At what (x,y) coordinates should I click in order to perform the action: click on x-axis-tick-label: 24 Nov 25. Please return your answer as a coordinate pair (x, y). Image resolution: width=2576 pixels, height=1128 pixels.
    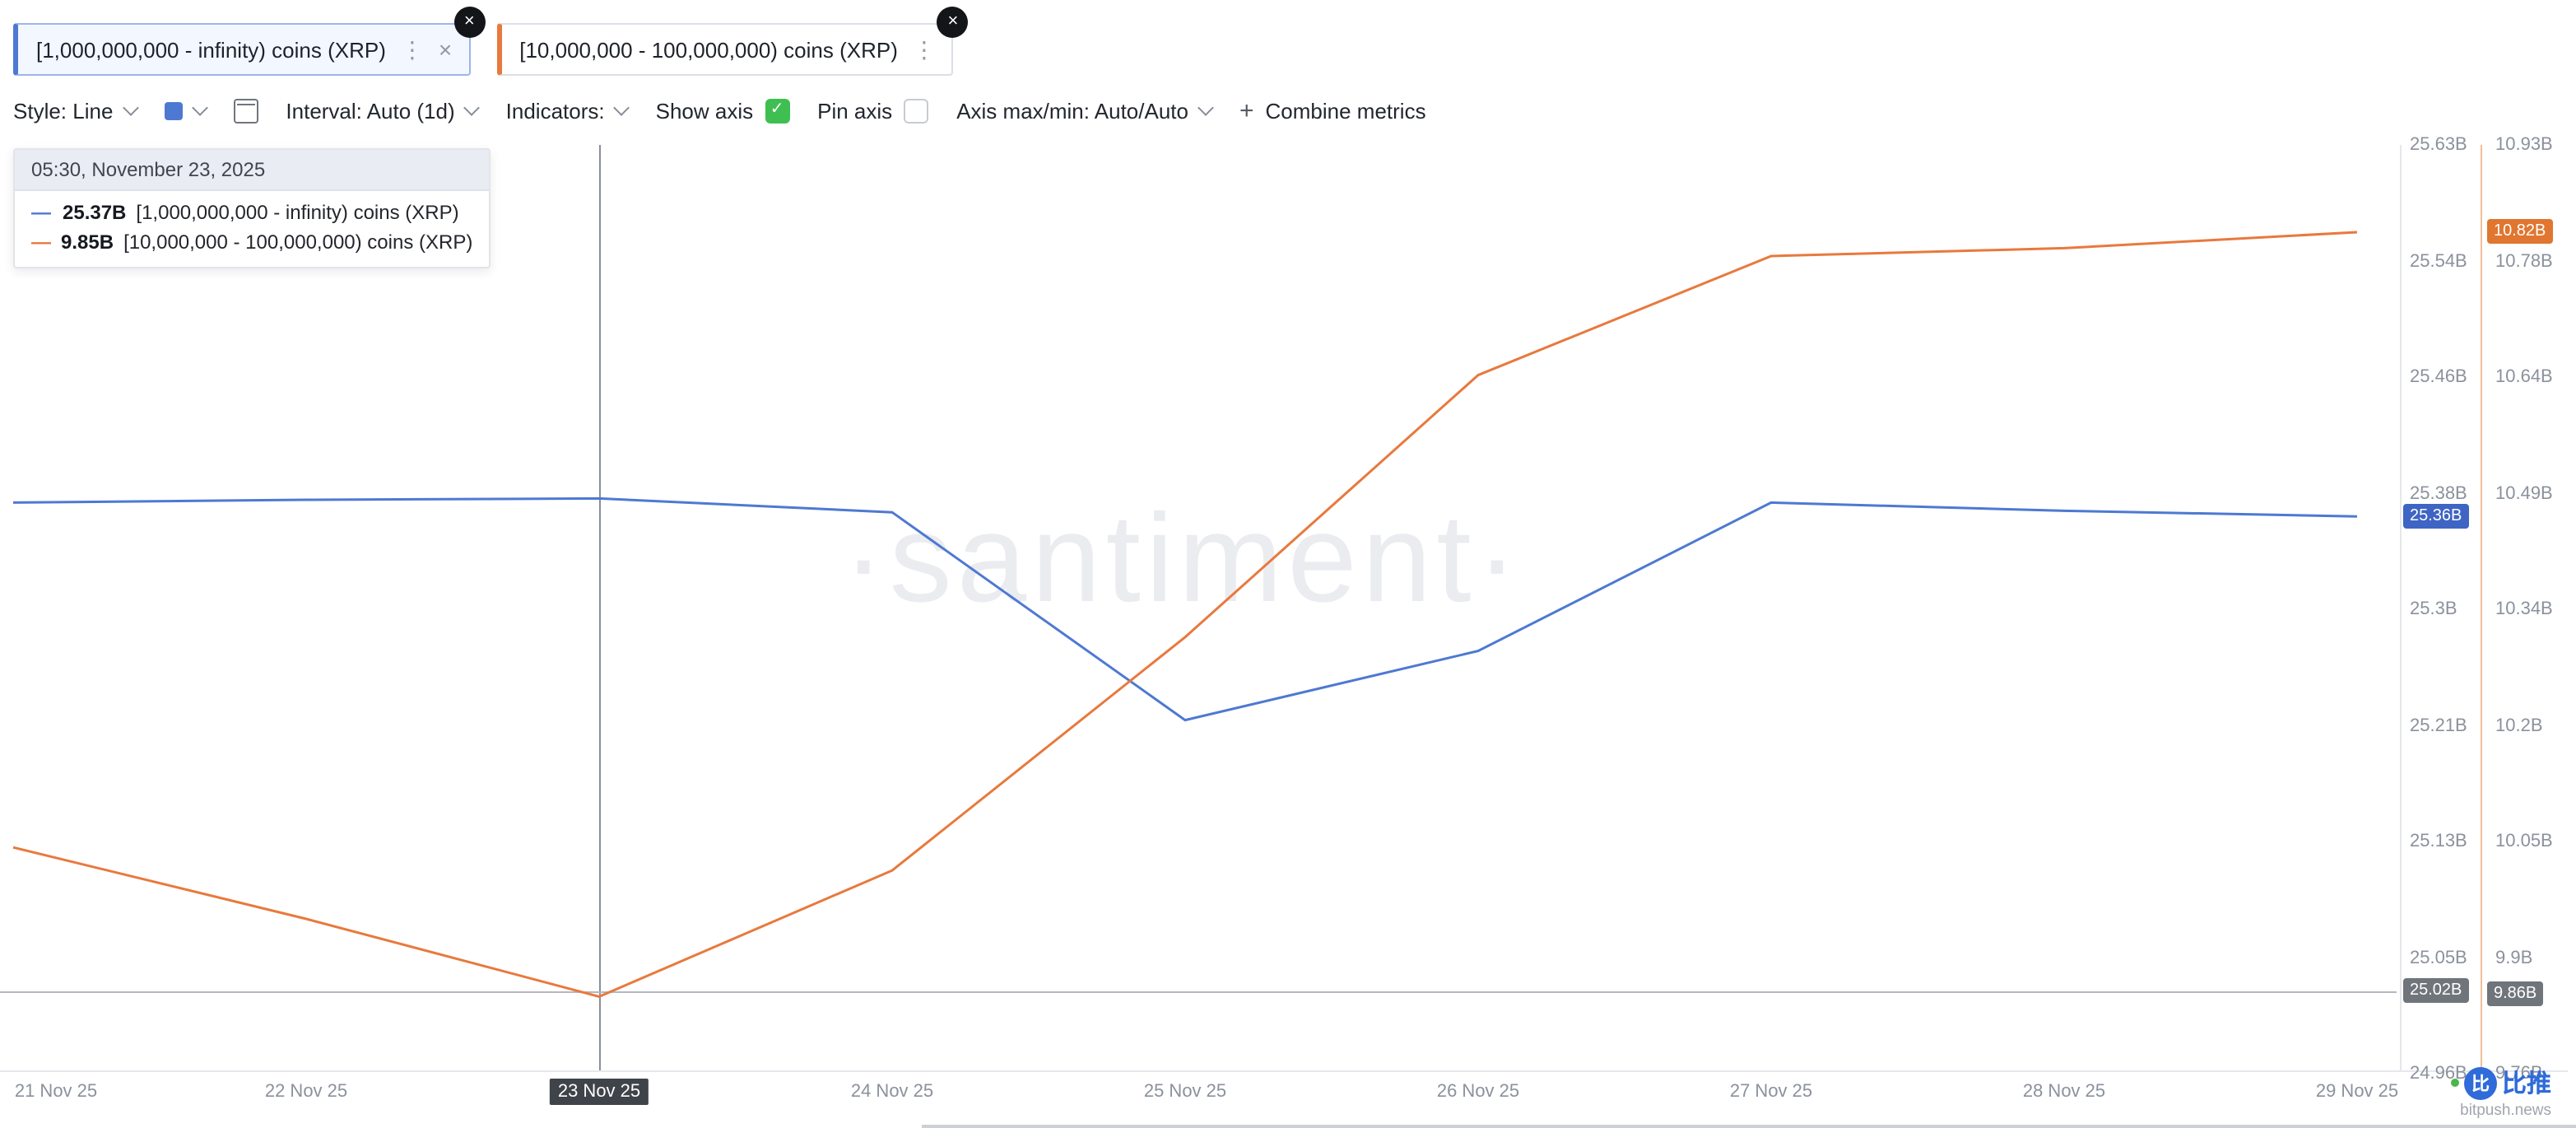
    Looking at the image, I should click on (892, 1092).